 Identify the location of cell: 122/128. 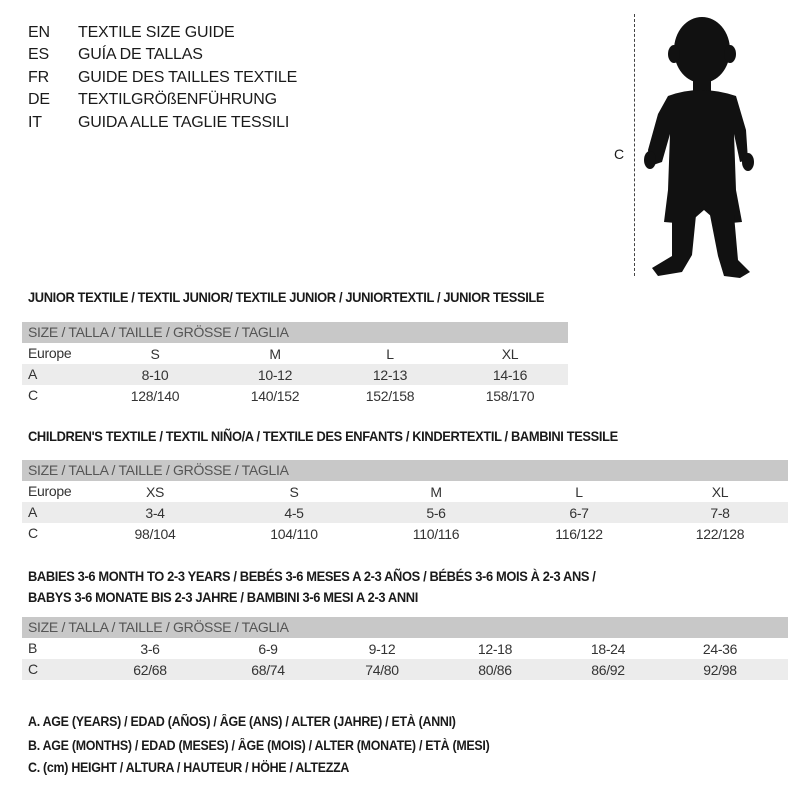
(720, 534).